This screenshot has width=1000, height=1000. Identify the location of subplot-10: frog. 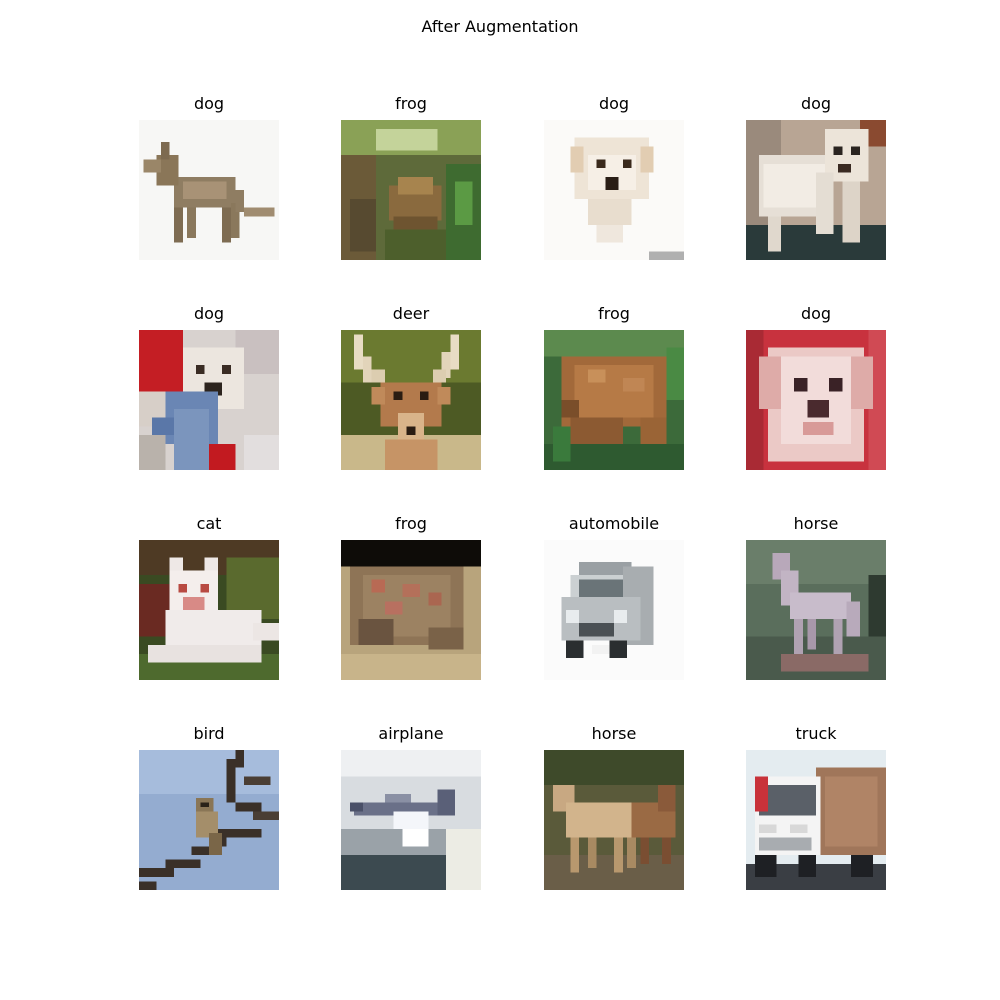
(411, 597).